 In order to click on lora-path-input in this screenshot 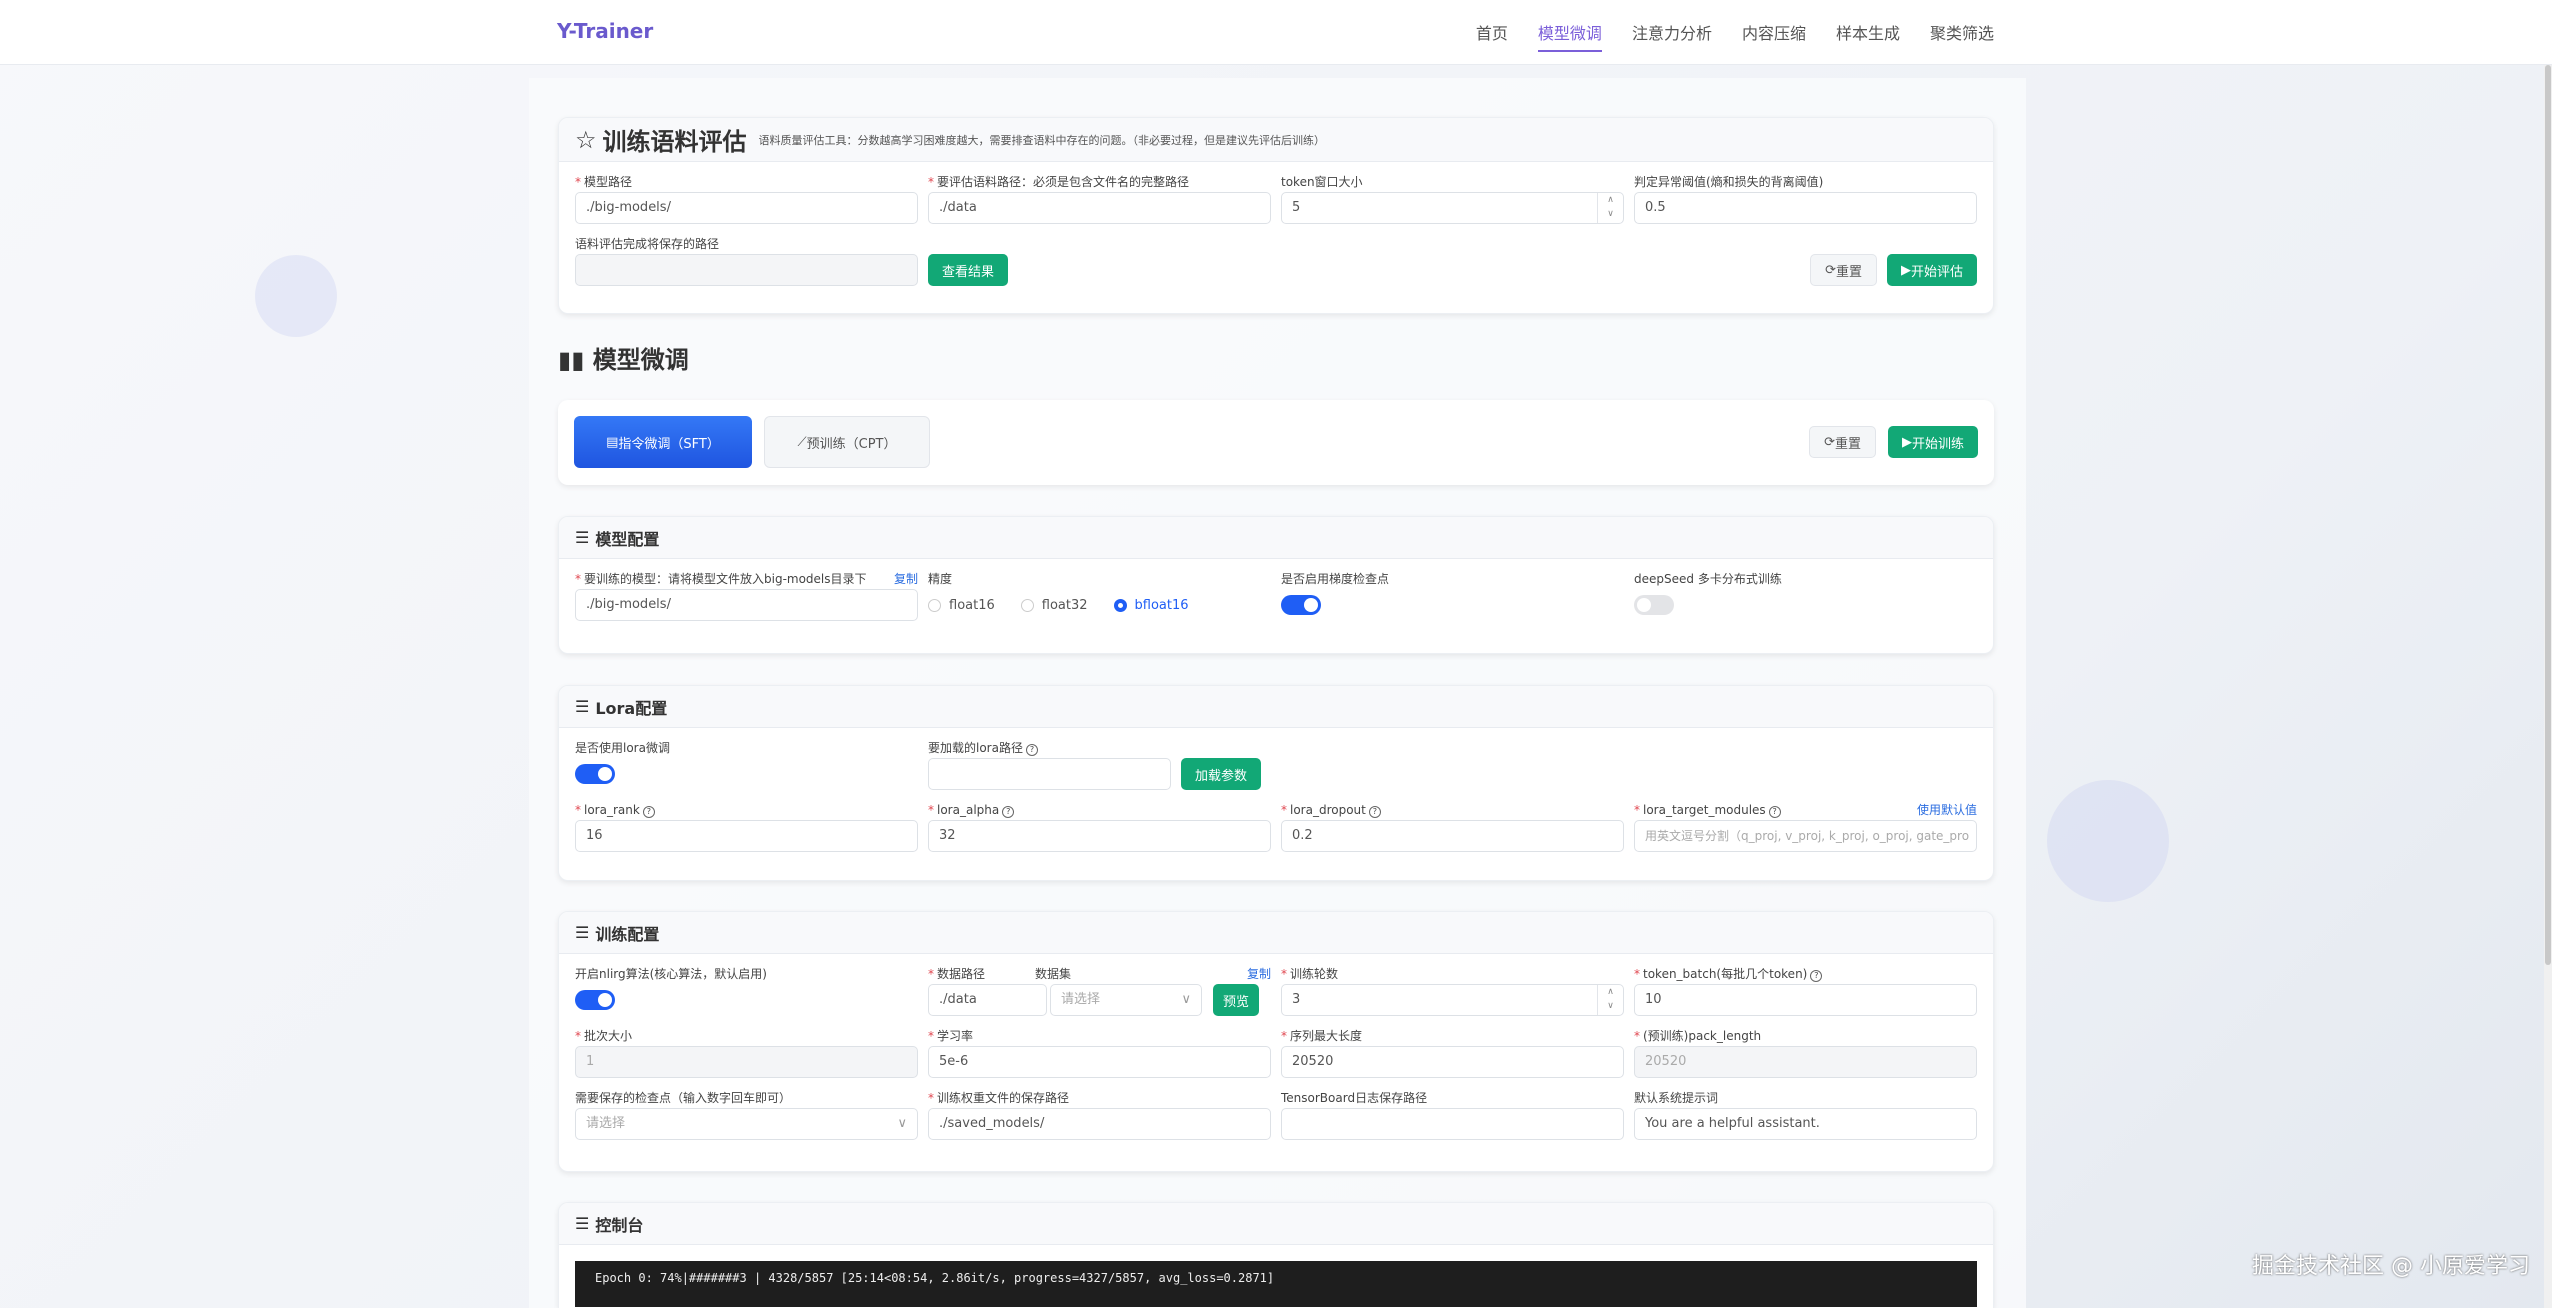, I will do `click(1049, 774)`.